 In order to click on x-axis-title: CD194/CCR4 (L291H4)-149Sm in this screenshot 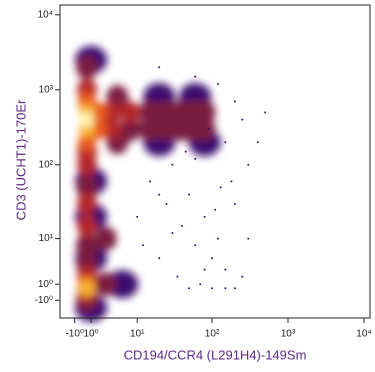, I will do `click(215, 354)`.